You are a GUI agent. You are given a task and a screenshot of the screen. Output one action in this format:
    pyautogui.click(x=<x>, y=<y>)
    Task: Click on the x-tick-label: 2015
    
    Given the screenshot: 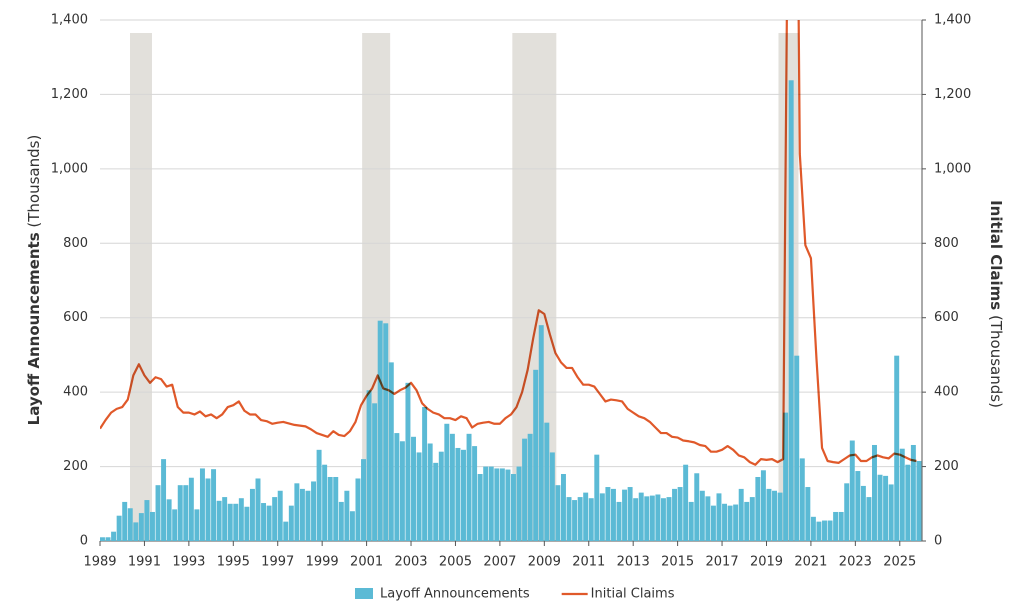 What is the action you would take?
    pyautogui.click(x=677, y=562)
    